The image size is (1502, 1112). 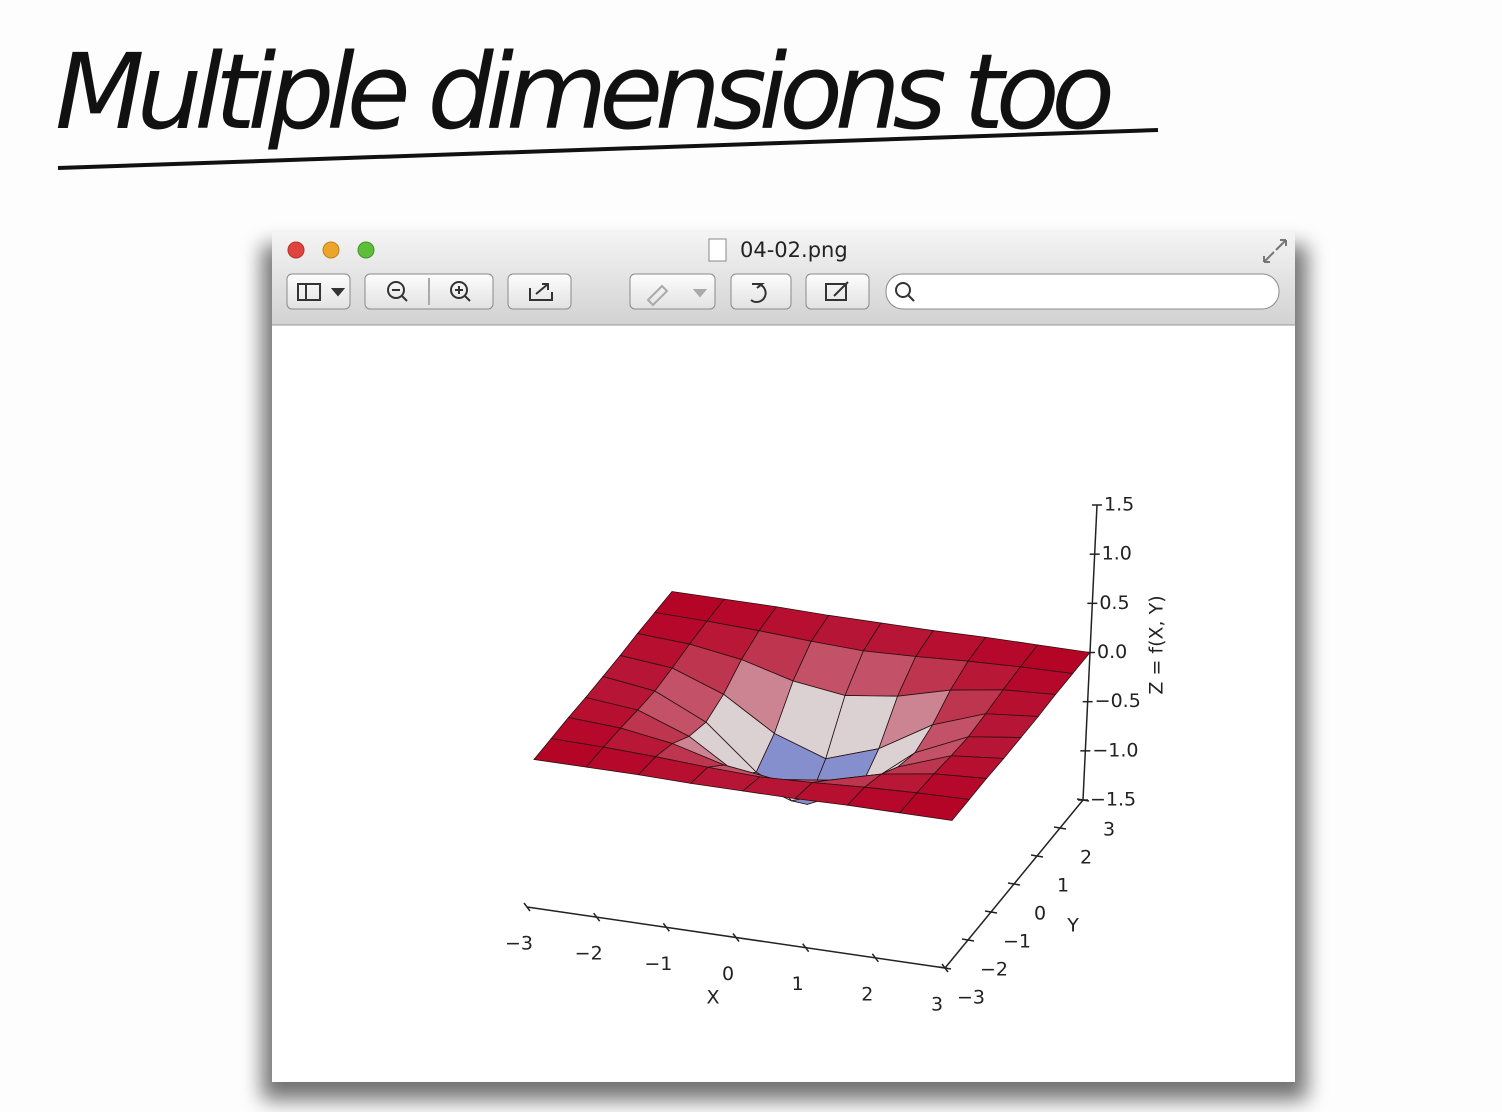 What do you see at coordinates (1117, 554) in the screenshot?
I see `tick-label: 1.0` at bounding box center [1117, 554].